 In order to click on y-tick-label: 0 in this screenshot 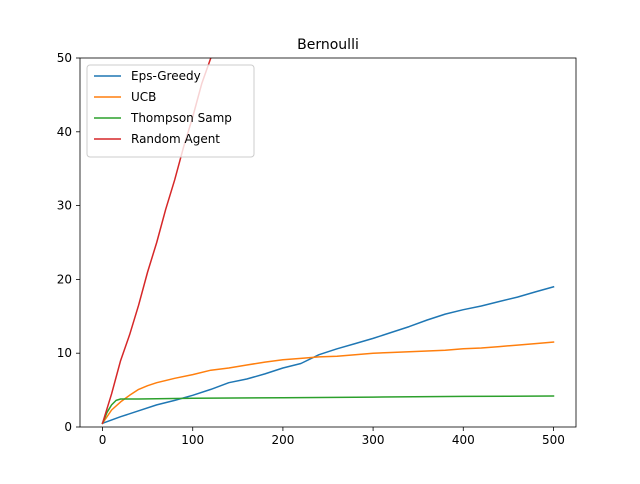, I will do `click(68, 427)`.